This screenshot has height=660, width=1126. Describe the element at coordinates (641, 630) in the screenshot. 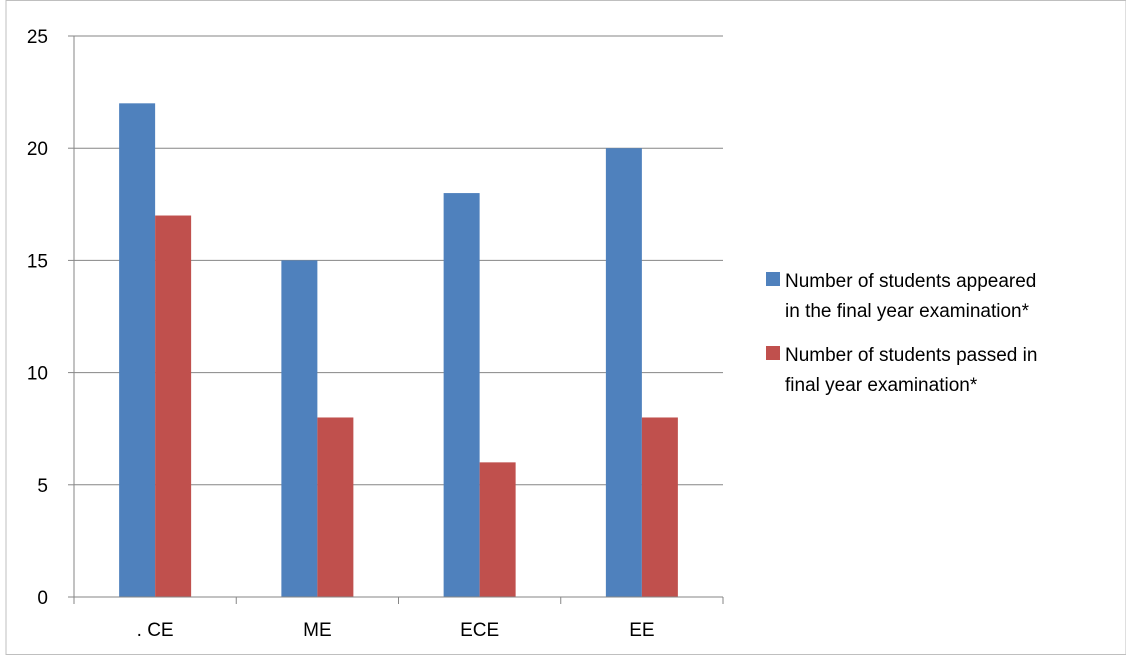

I see `x-tick-label: EE` at that location.